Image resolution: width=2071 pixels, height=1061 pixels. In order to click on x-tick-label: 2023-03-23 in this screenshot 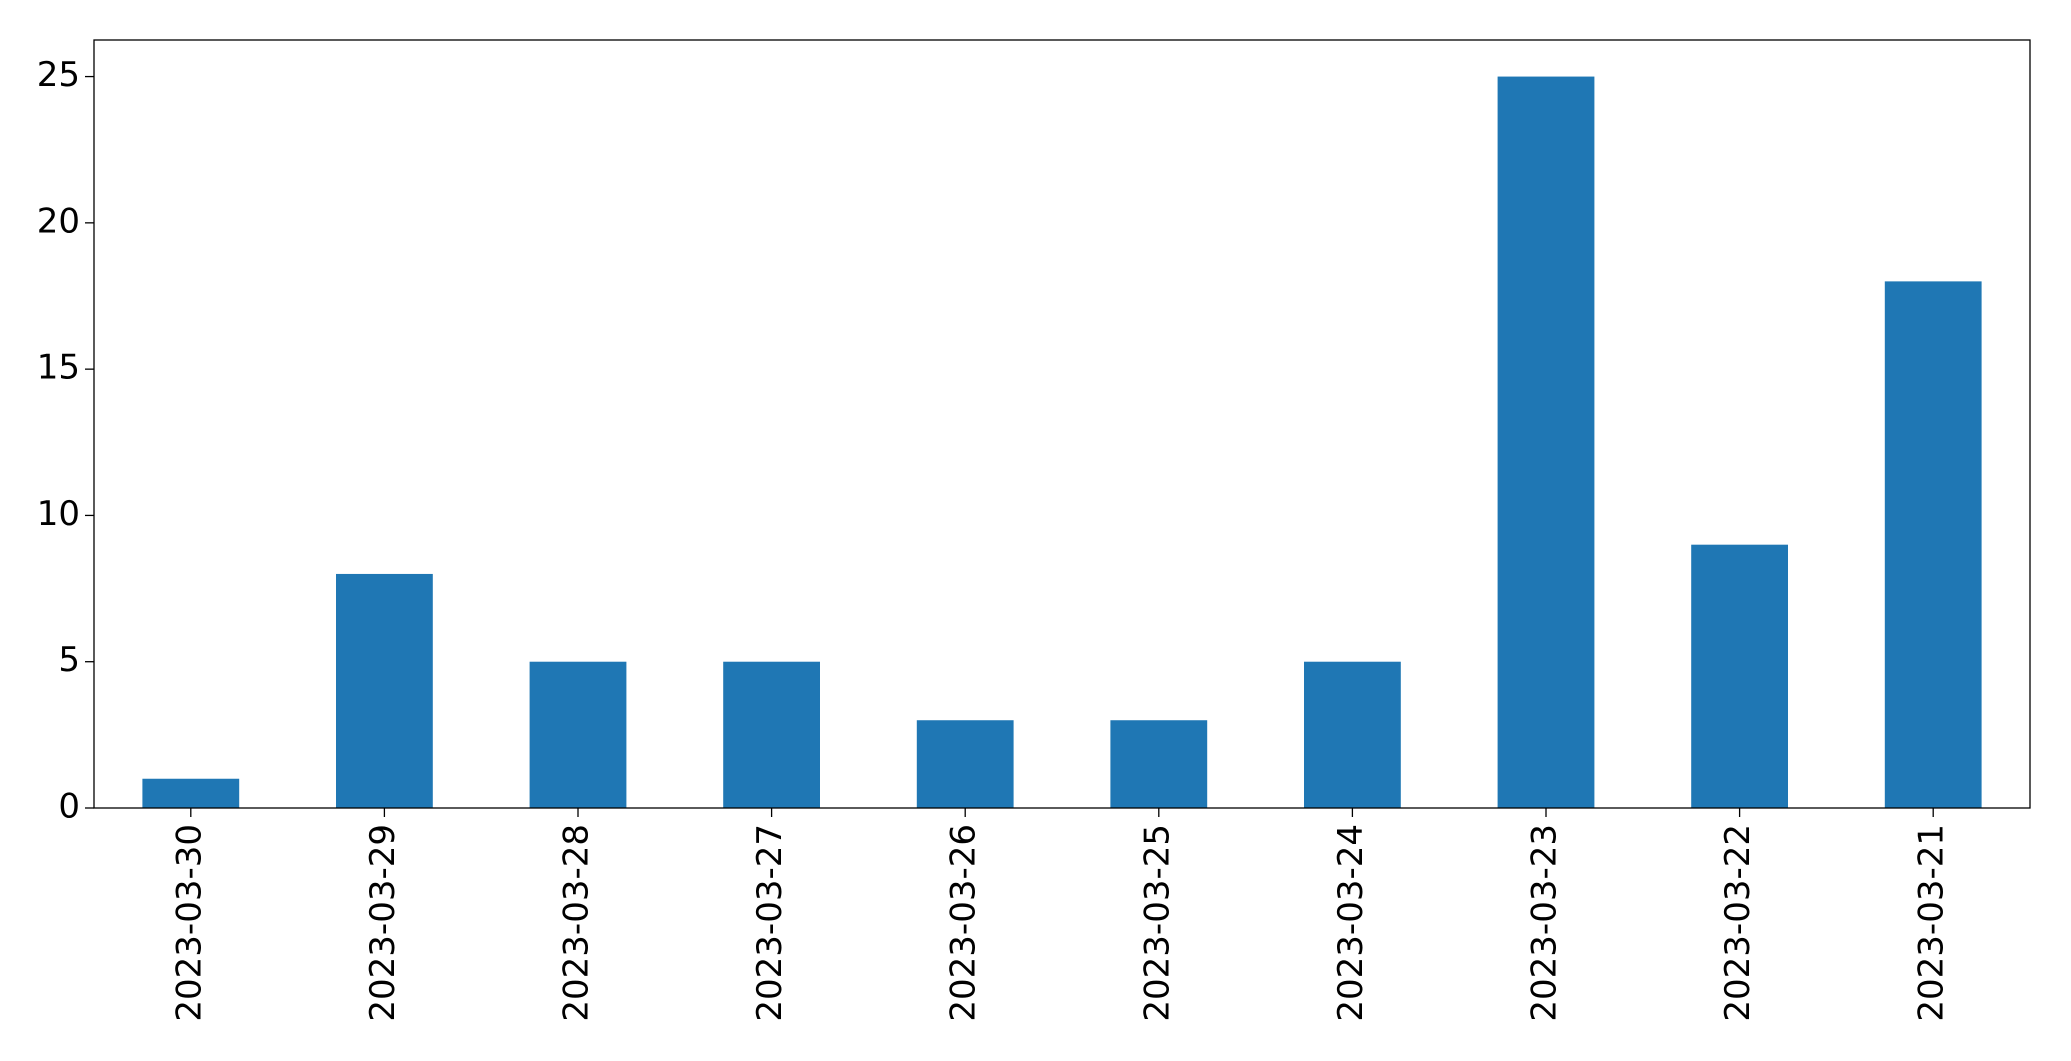, I will do `click(1545, 923)`.